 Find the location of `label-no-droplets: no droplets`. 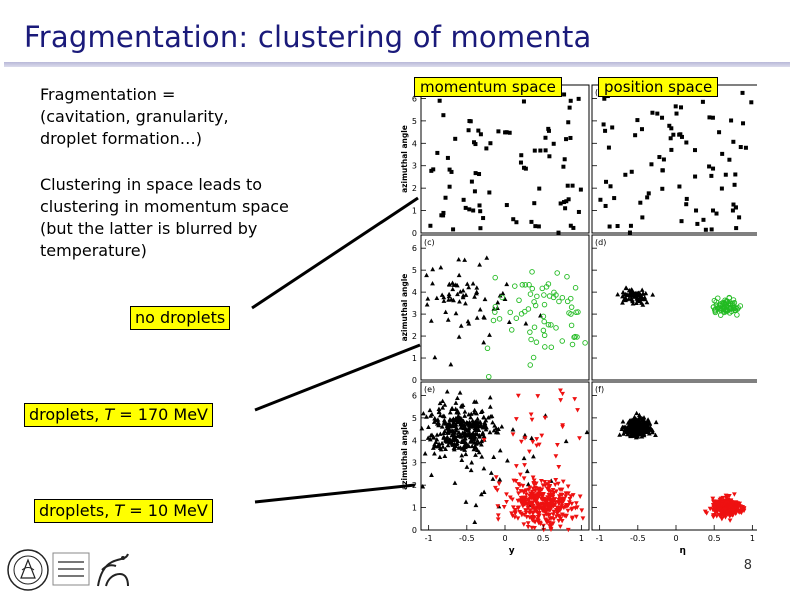

label-no-droplets: no droplets is located at coordinates (180, 318).